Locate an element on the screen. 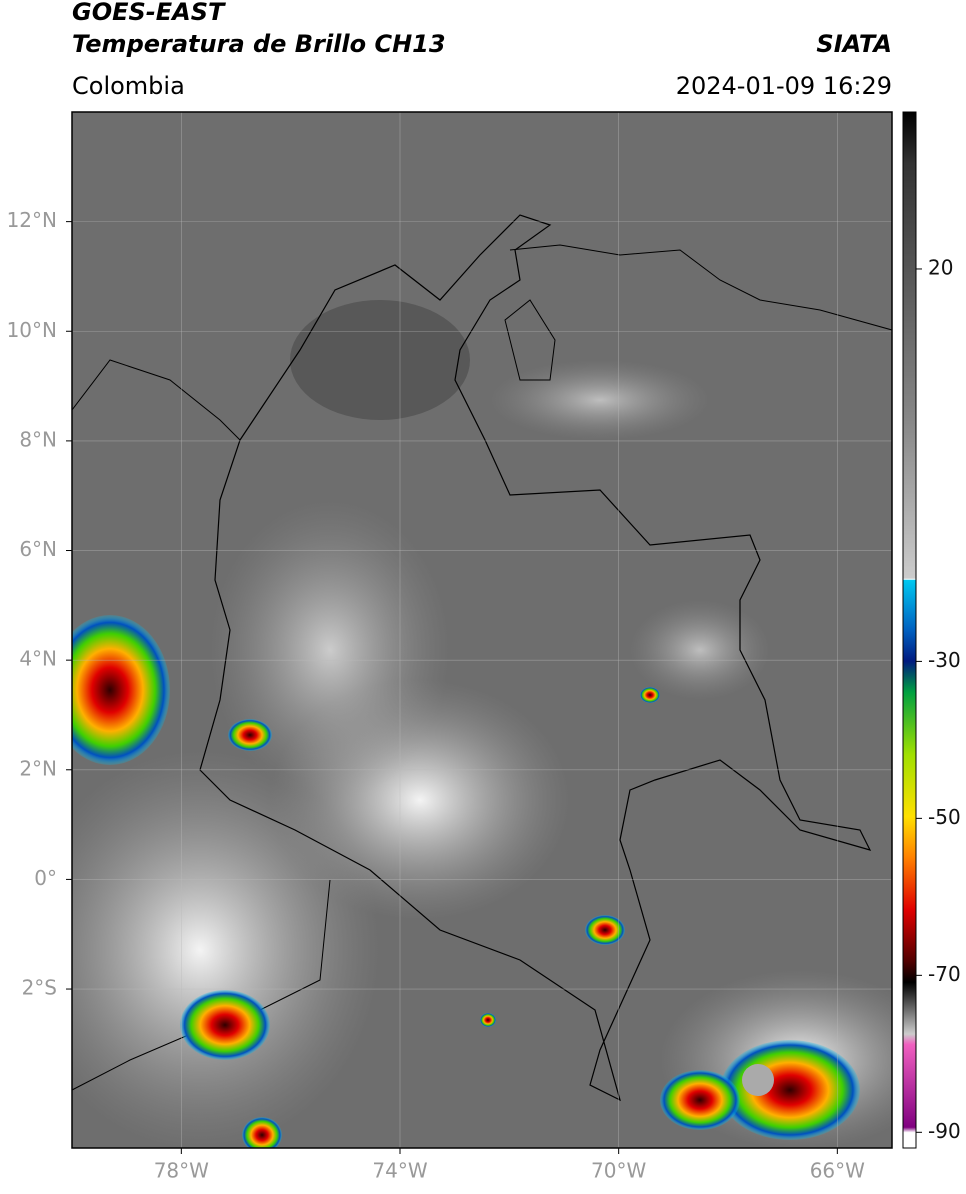 The height and width of the screenshot is (1194, 966). colorbar-tick-label: -70 is located at coordinates (944, 974).